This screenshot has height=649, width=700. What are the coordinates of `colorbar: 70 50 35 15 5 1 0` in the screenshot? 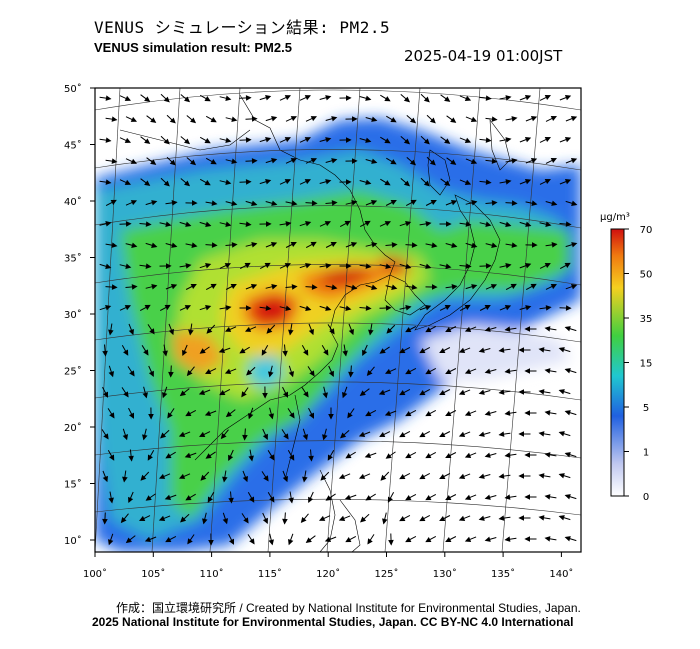 It's located at (631, 364).